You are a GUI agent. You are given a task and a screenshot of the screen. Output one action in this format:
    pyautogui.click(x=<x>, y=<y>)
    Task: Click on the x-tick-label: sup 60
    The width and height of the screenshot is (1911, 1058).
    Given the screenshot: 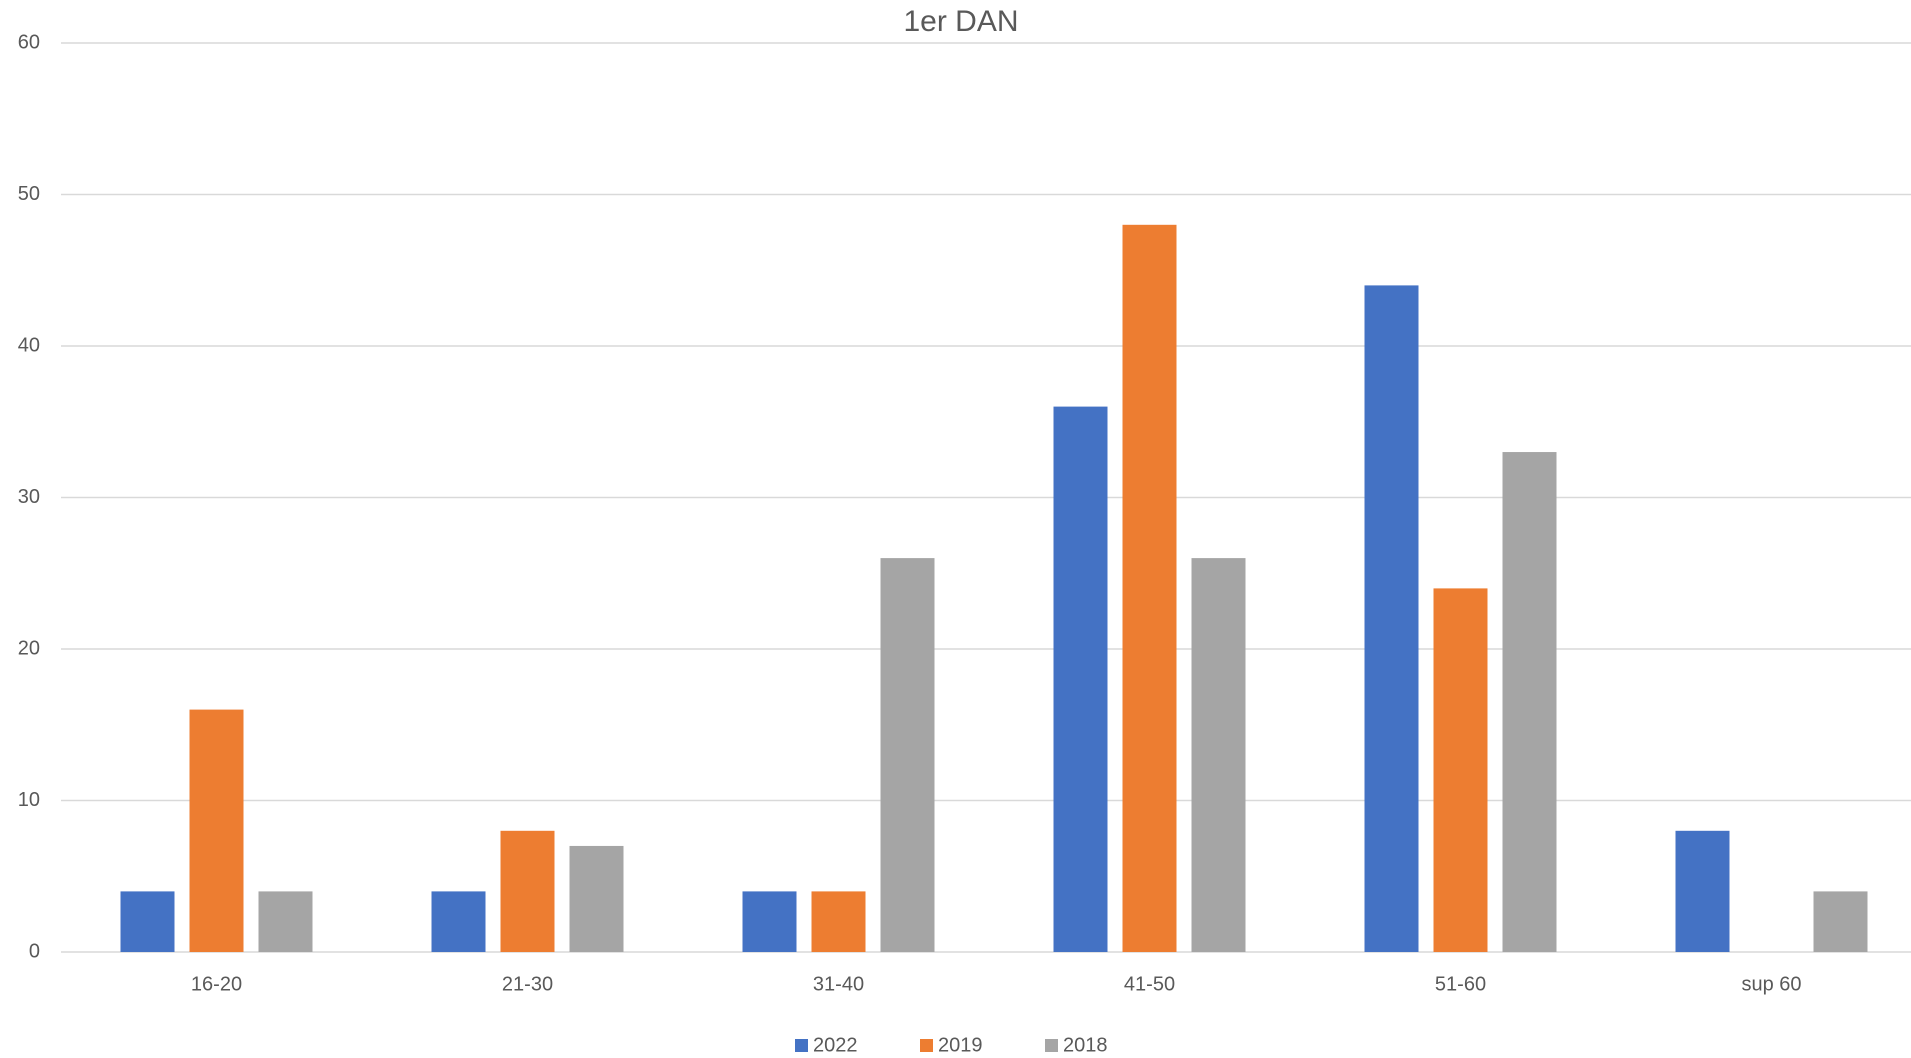 What is the action you would take?
    pyautogui.click(x=1771, y=984)
    